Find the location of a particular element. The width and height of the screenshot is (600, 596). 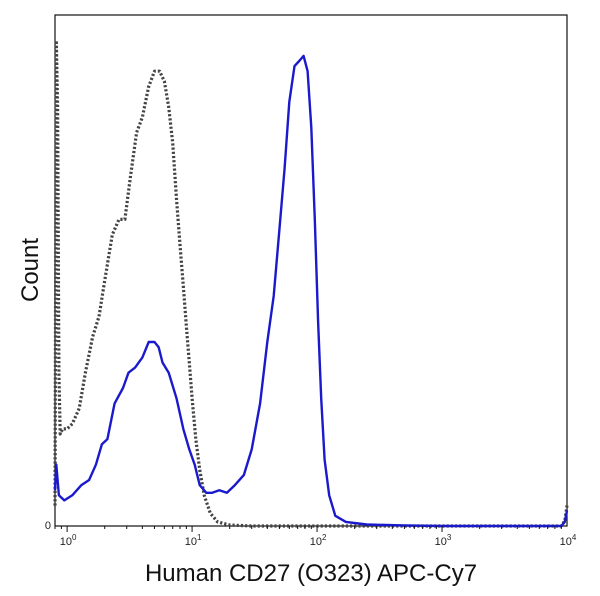

y-axis-label: Count is located at coordinates (30, 270).